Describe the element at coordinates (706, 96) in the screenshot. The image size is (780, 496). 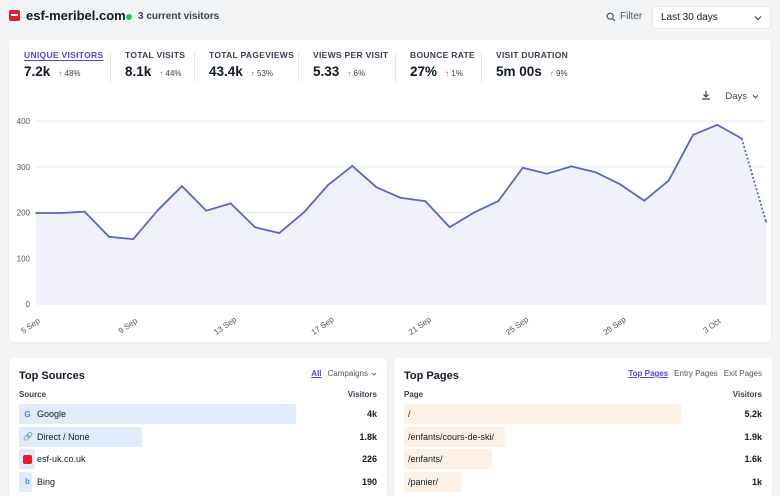
I see `download-icon` at that location.